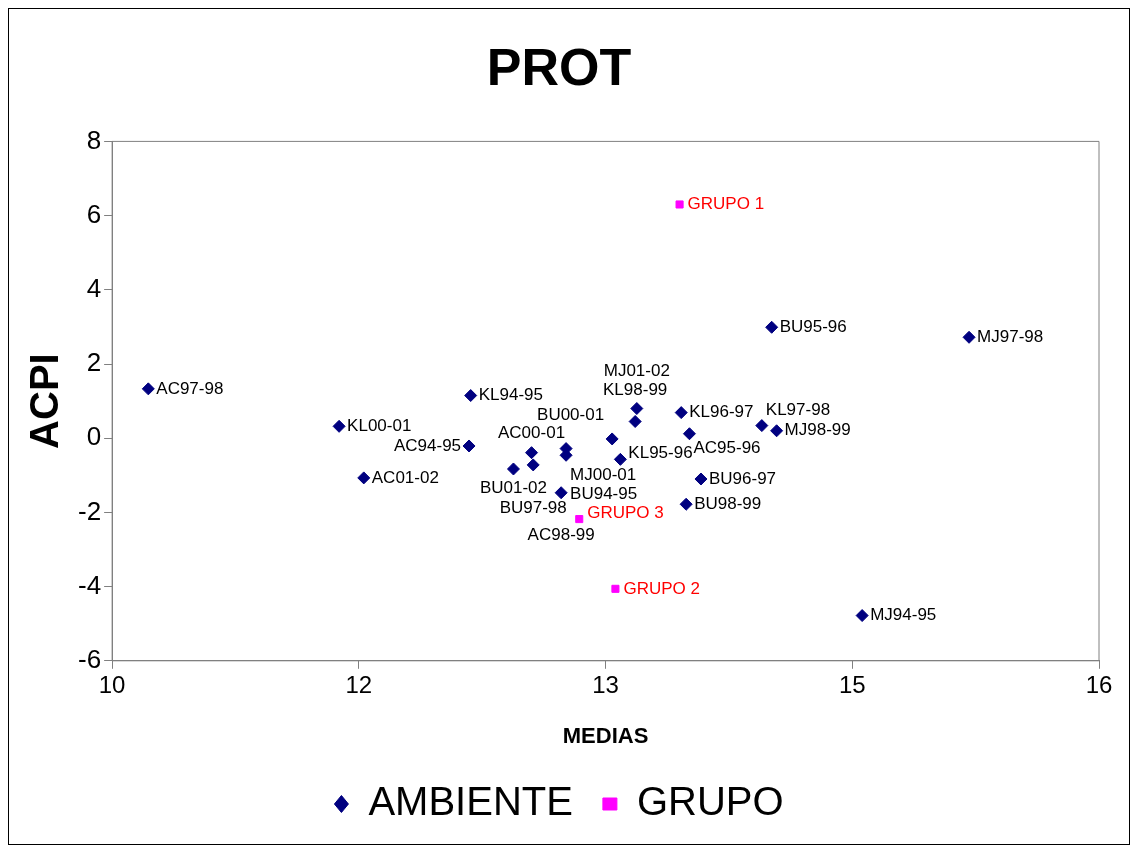  What do you see at coordinates (94, 287) in the screenshot?
I see `y-tick-label: 4` at bounding box center [94, 287].